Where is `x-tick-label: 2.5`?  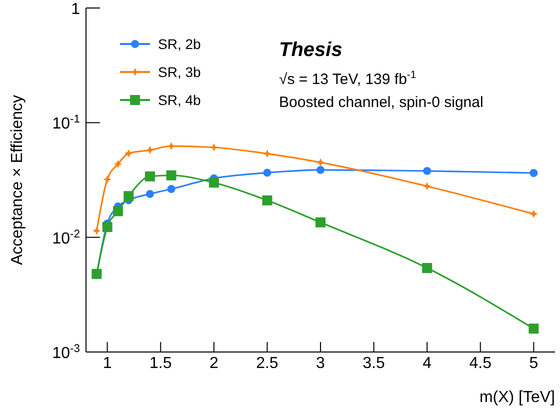 x-tick-label: 2.5 is located at coordinates (267, 363).